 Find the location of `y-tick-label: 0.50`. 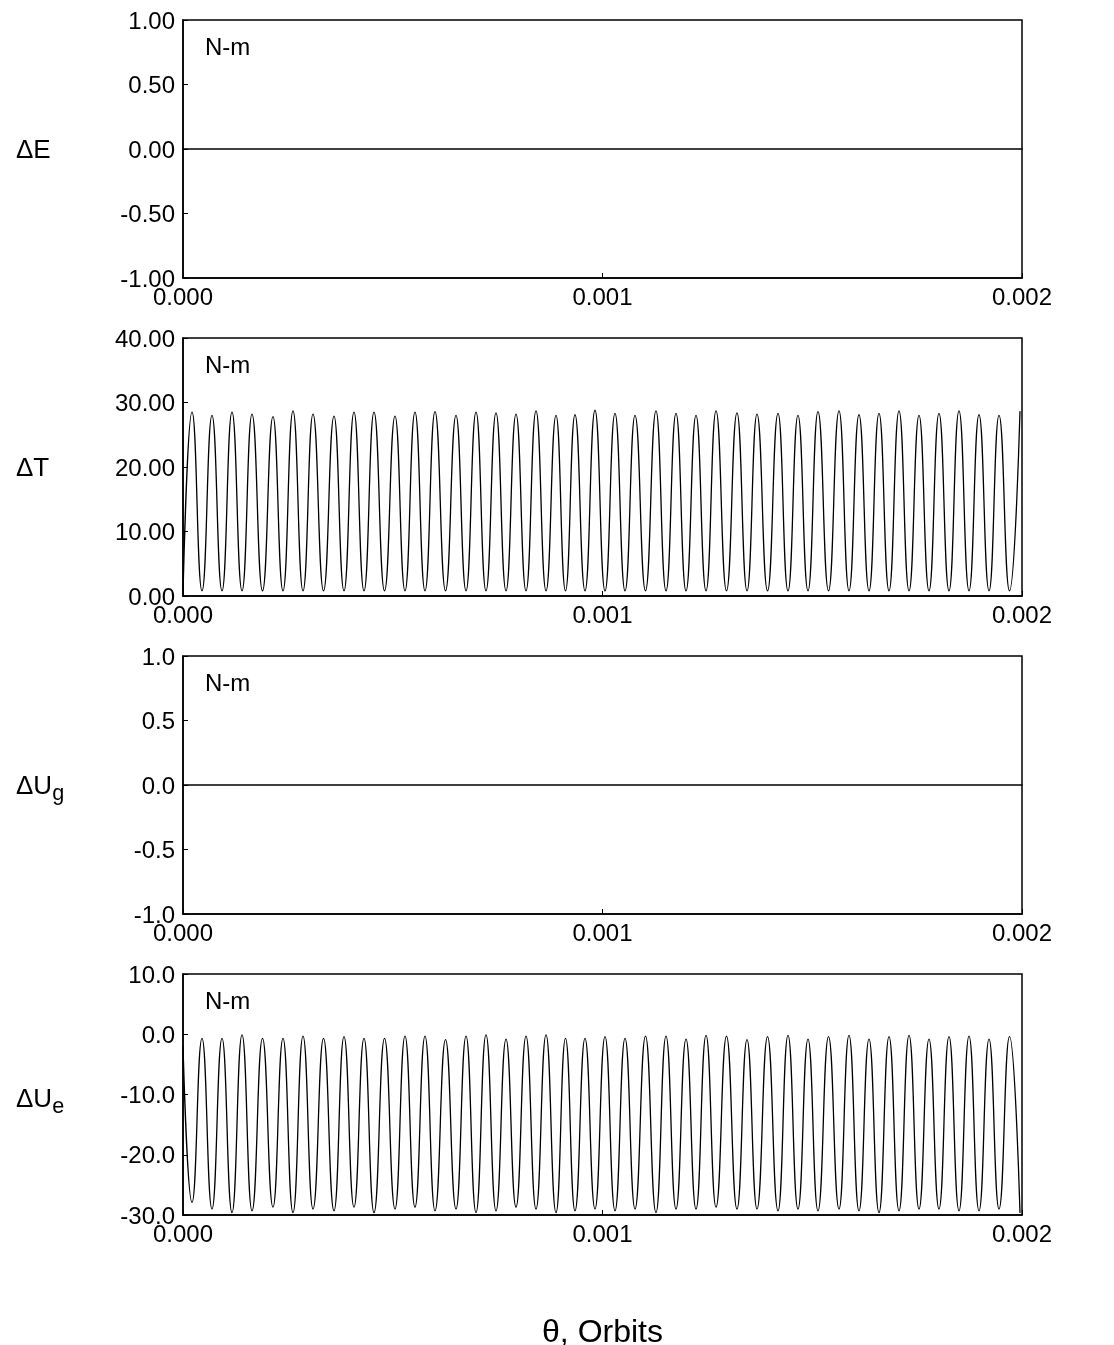

y-tick-label: 0.50 is located at coordinates (151, 84).